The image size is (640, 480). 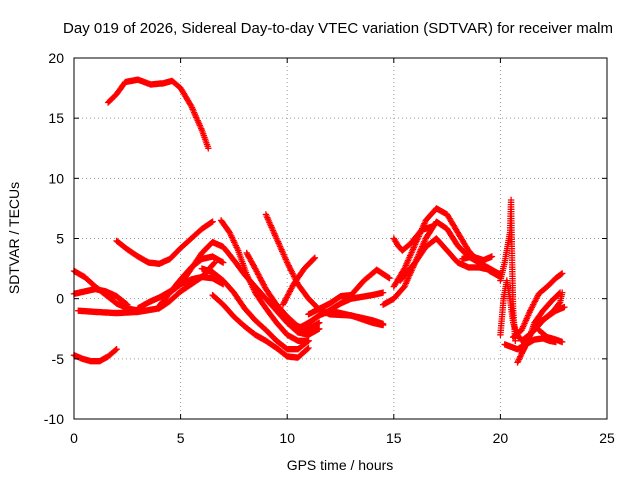 What do you see at coordinates (56, 118) in the screenshot?
I see `y-tick-label: 15` at bounding box center [56, 118].